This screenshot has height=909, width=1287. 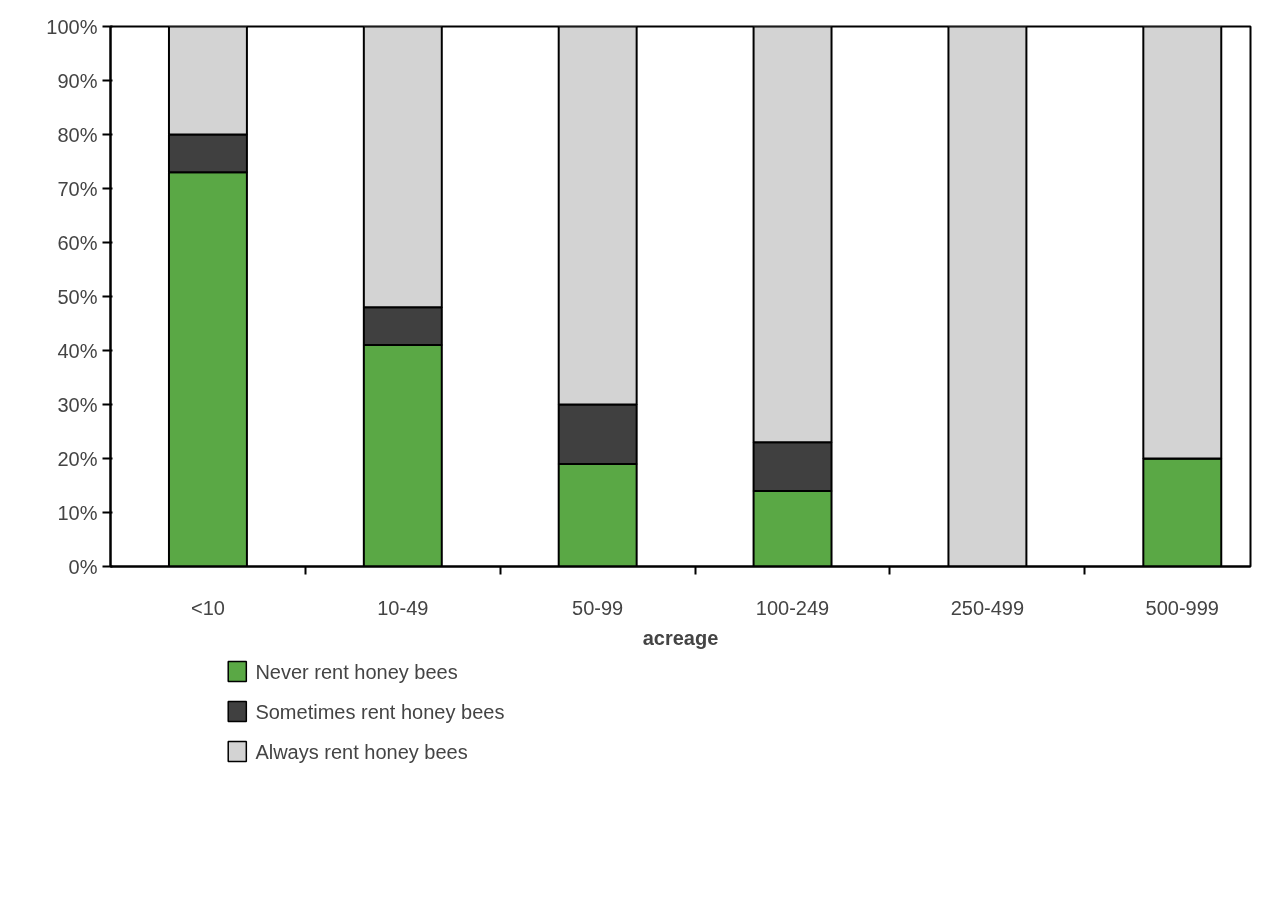 What do you see at coordinates (680, 637) in the screenshot?
I see `x-axis-title: acreage` at bounding box center [680, 637].